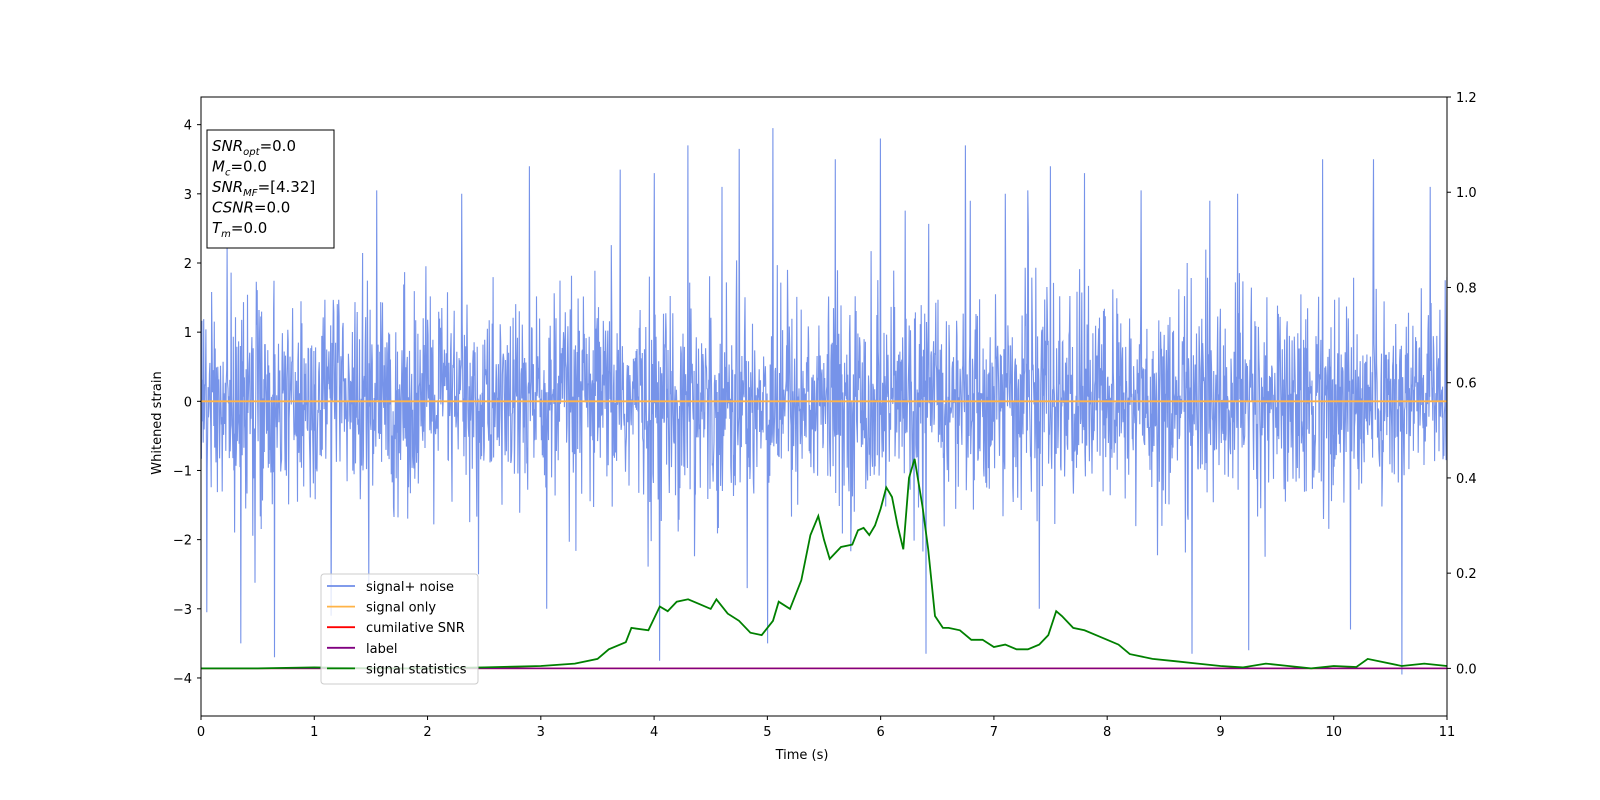 This screenshot has width=1600, height=800. Describe the element at coordinates (381, 649) in the screenshot. I see `legend-label: label` at that location.